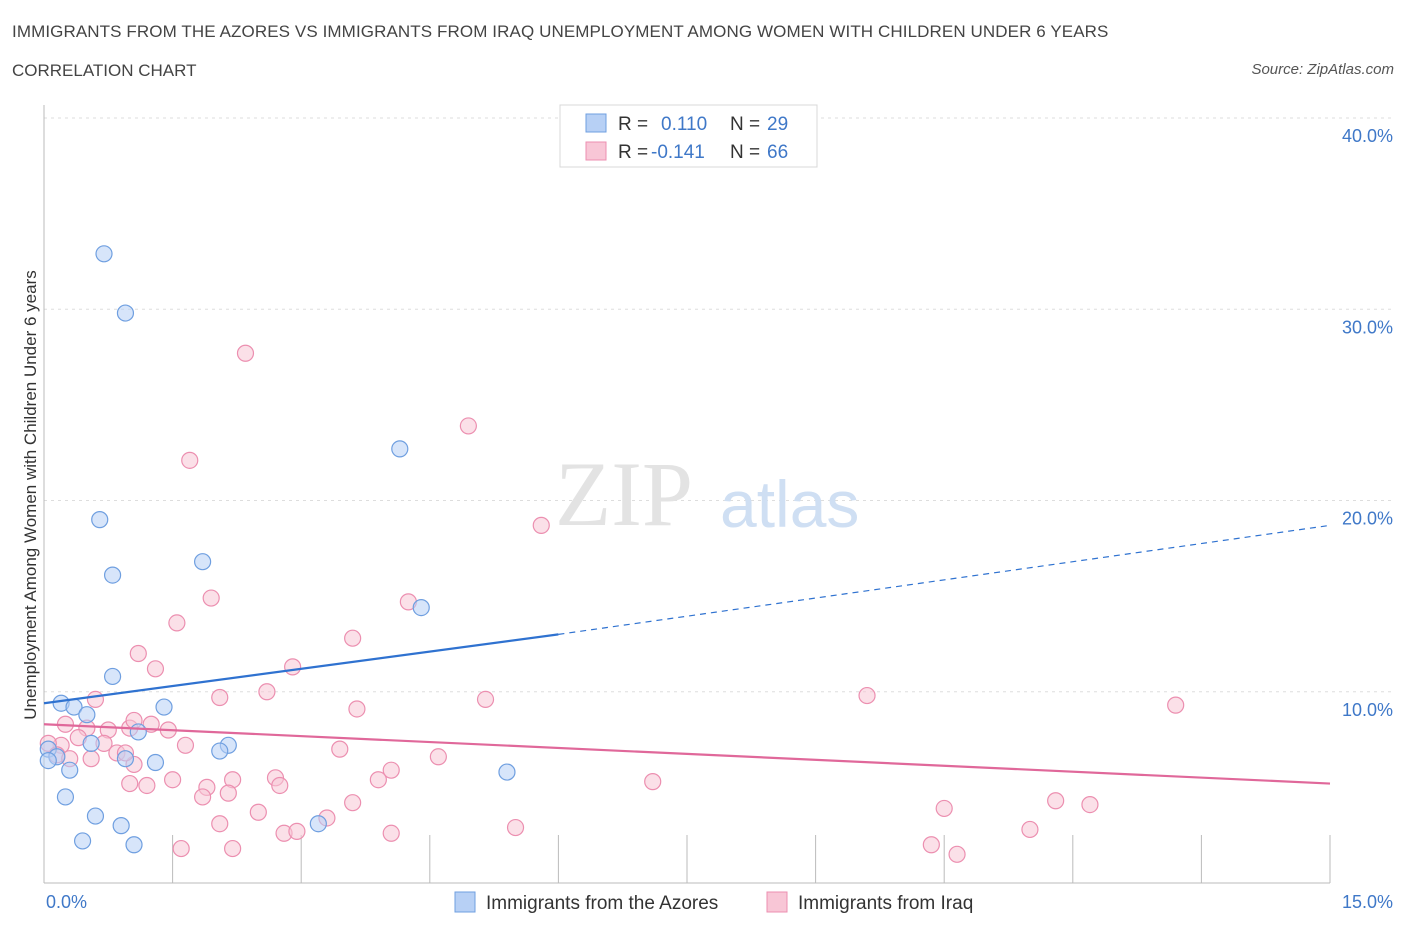 Image resolution: width=1406 pixels, height=930 pixels. Describe the element at coordinates (1322, 69) in the screenshot. I see `source-credit: Source: ZipAtlas.com` at that location.